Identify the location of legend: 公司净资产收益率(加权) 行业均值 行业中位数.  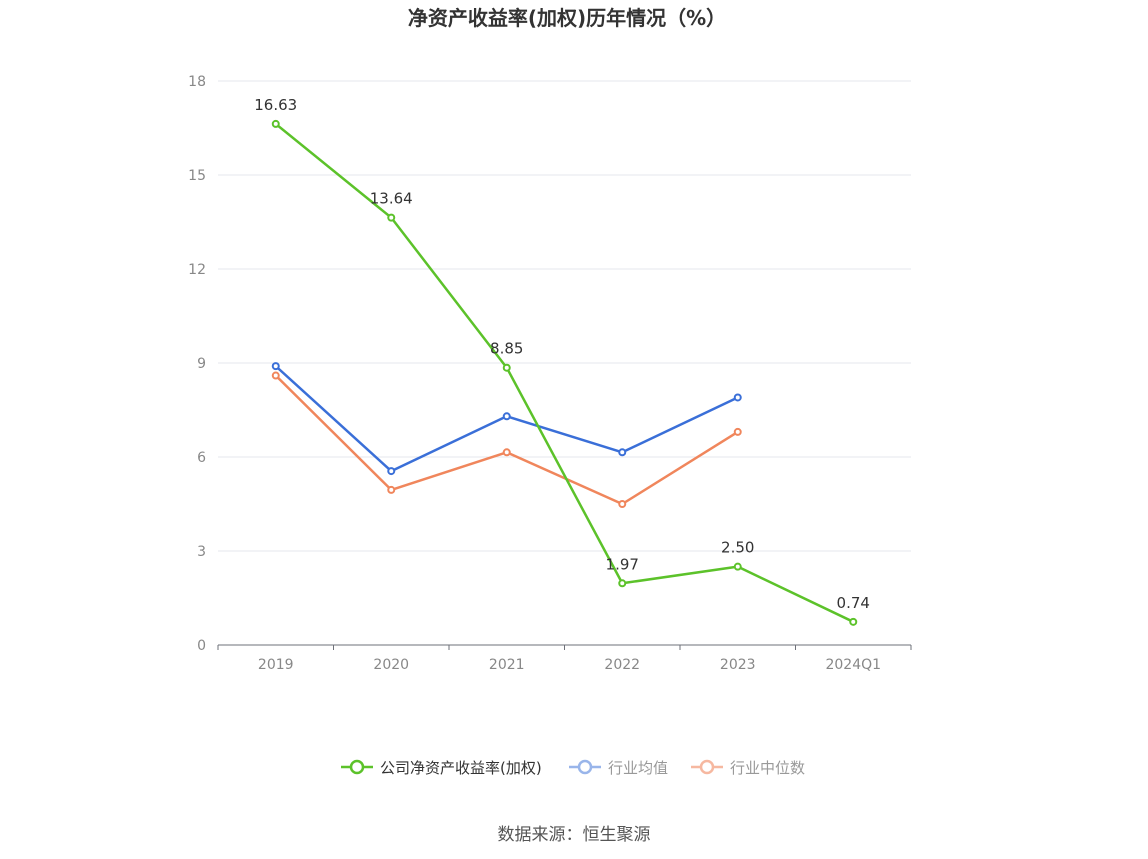
(573, 768).